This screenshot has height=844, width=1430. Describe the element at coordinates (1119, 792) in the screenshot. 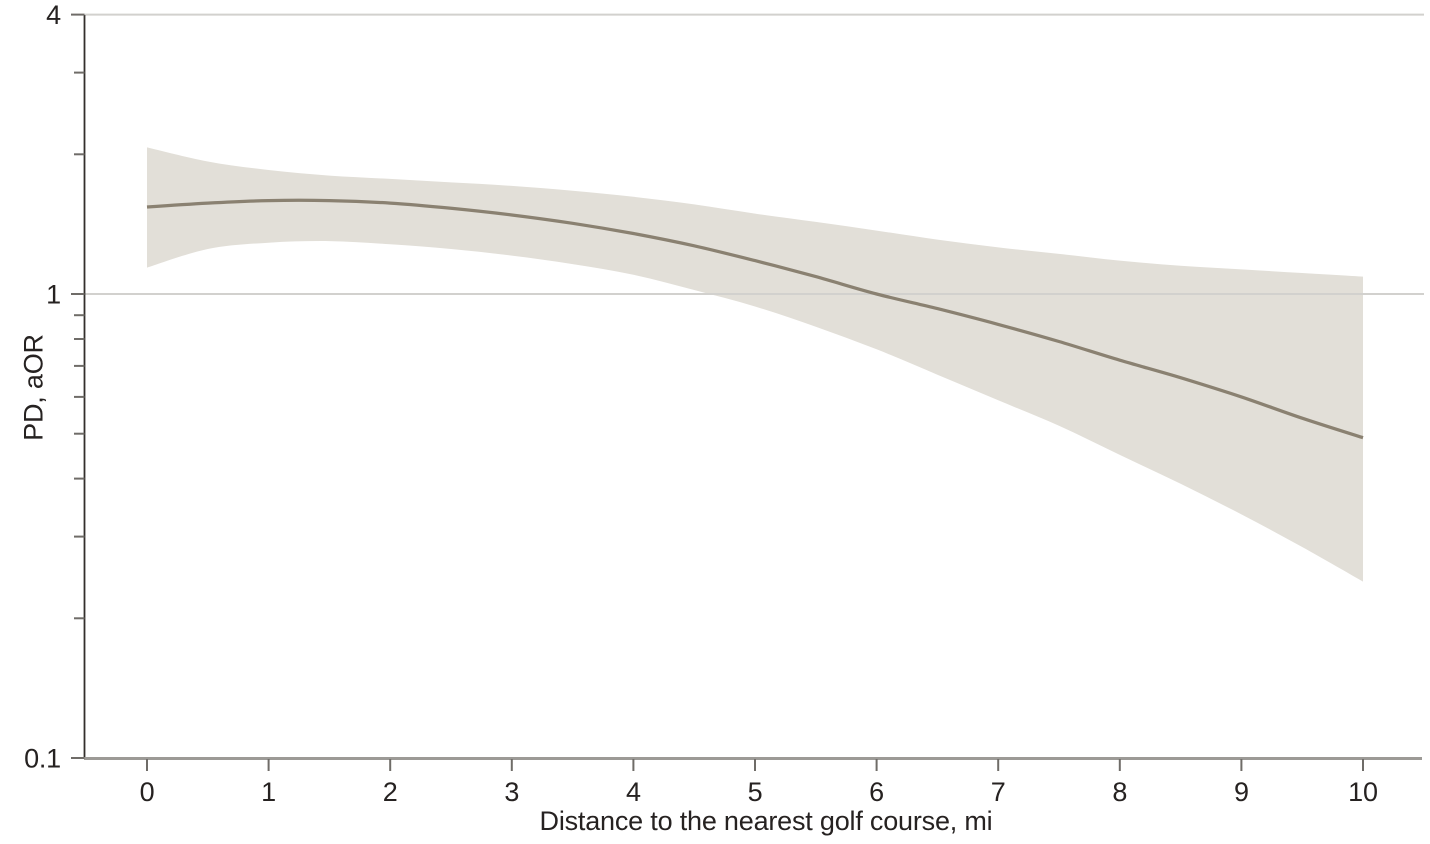

I see `x-tick-label: 8` at that location.